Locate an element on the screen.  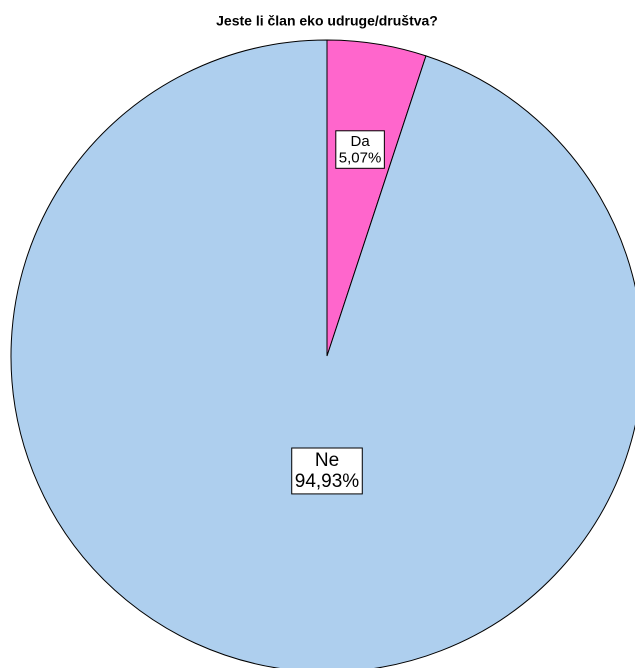
value-label: 94,93% is located at coordinates (327, 481).